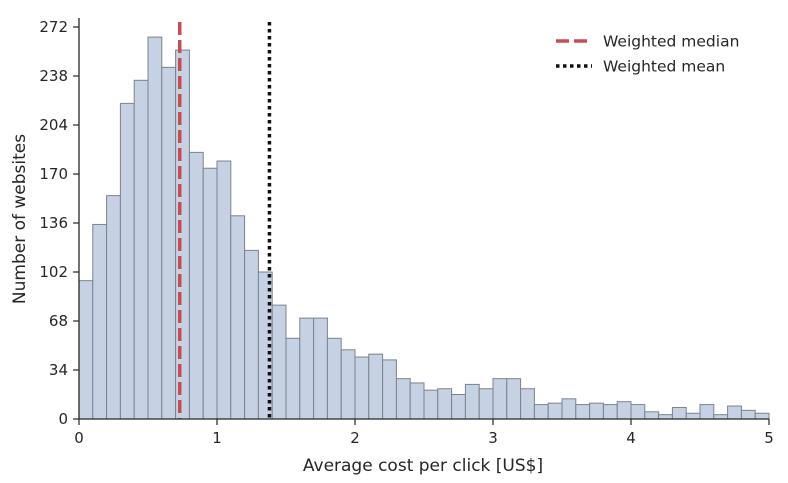  Describe the element at coordinates (217, 438) in the screenshot. I see `x-tick-label: 1` at that location.